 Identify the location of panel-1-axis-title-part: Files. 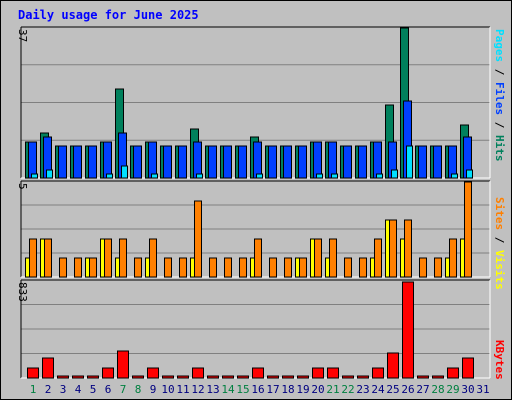
(499, 98).